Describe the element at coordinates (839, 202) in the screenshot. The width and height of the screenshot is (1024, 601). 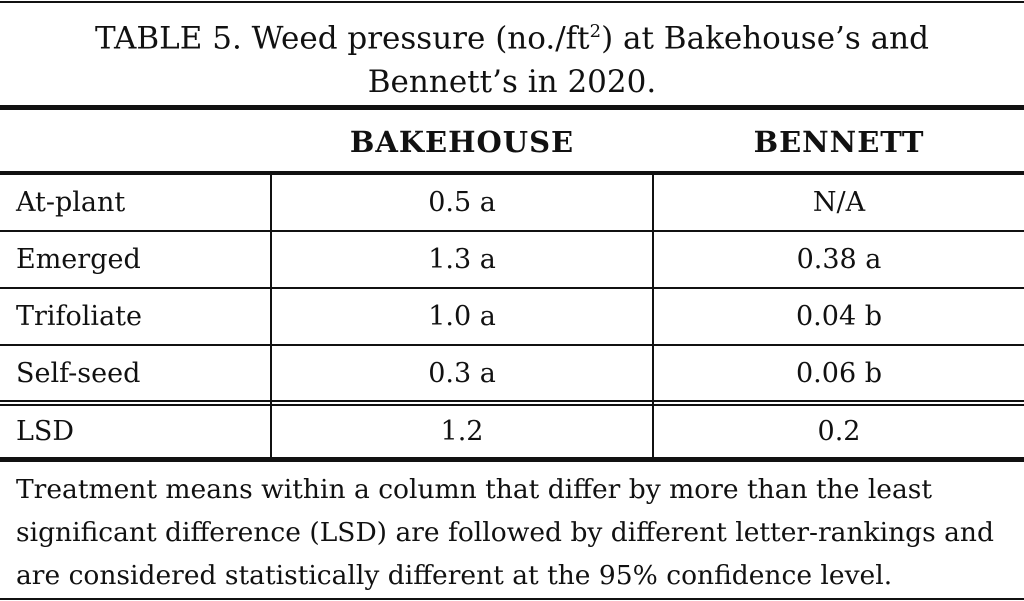
I see `table-cell: N/A` at that location.